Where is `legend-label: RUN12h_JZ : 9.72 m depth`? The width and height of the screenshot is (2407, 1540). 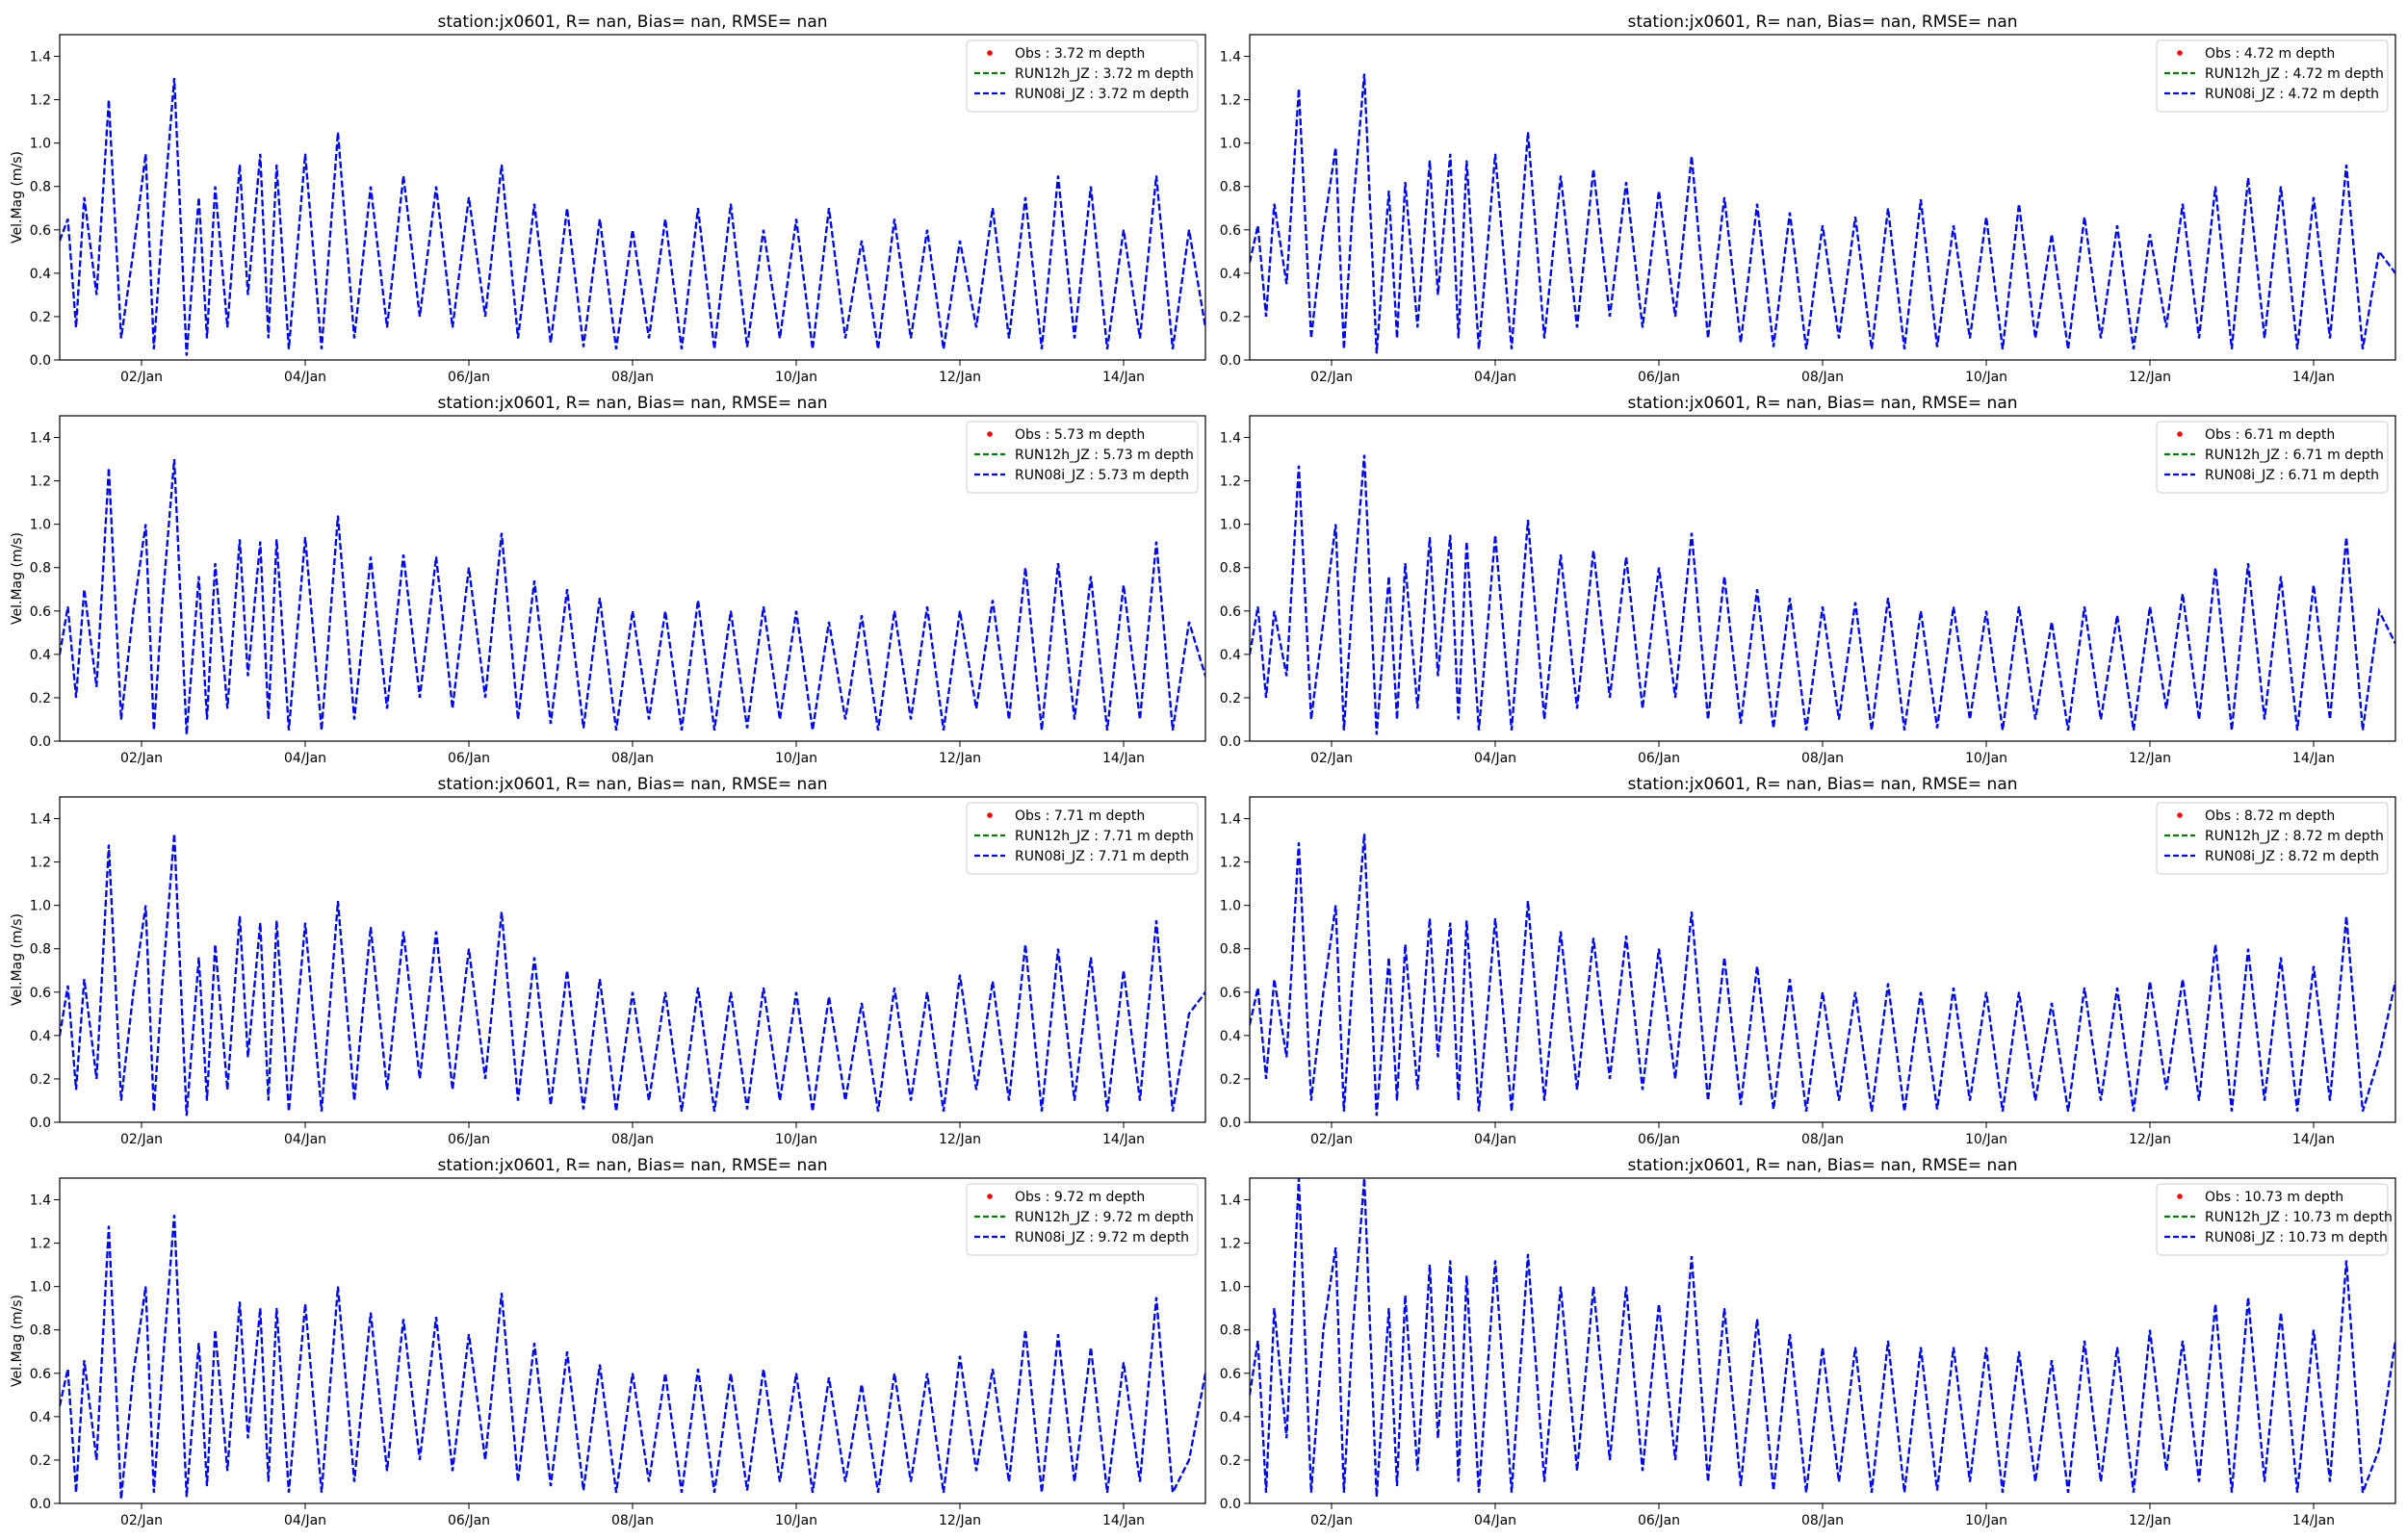
legend-label: RUN12h_JZ : 9.72 m depth is located at coordinates (1104, 1217).